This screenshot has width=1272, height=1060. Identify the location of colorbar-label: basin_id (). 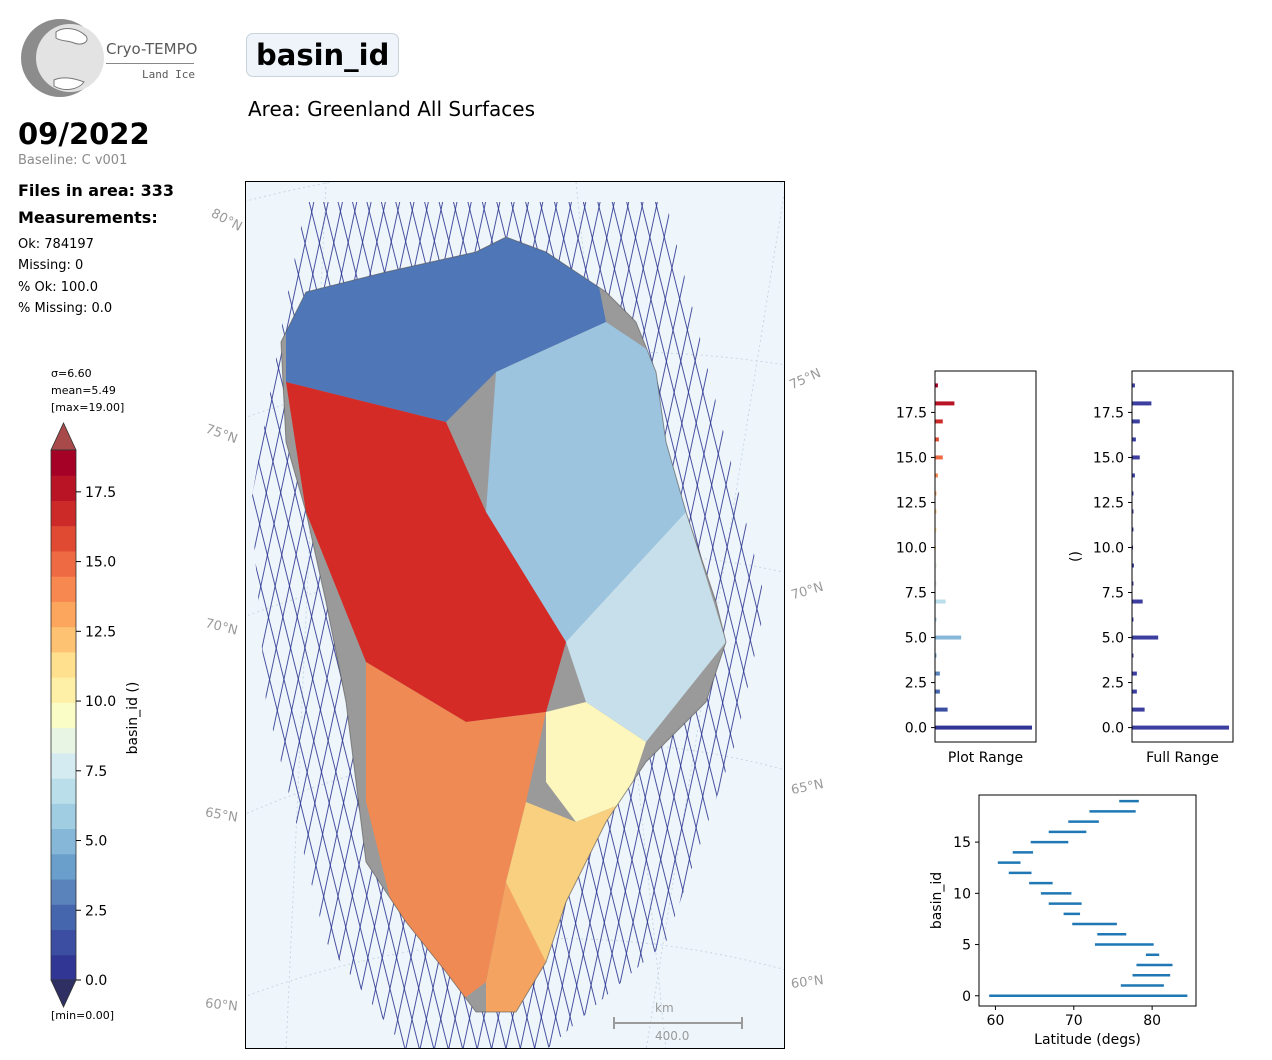
(133, 718).